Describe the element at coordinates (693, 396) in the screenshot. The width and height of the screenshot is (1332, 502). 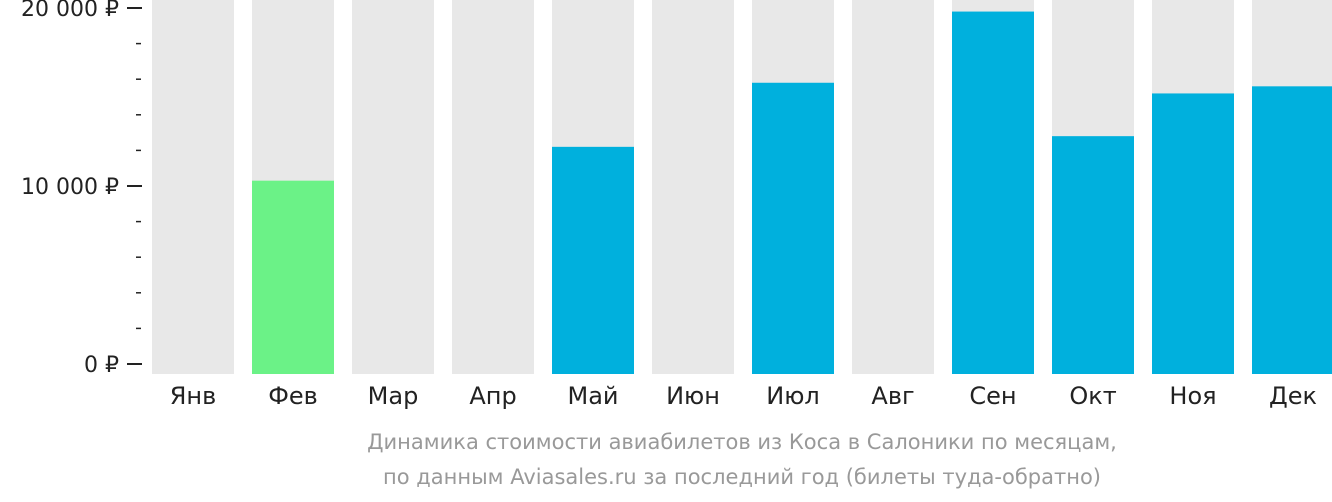
I see `x-tick-label: Июн` at that location.